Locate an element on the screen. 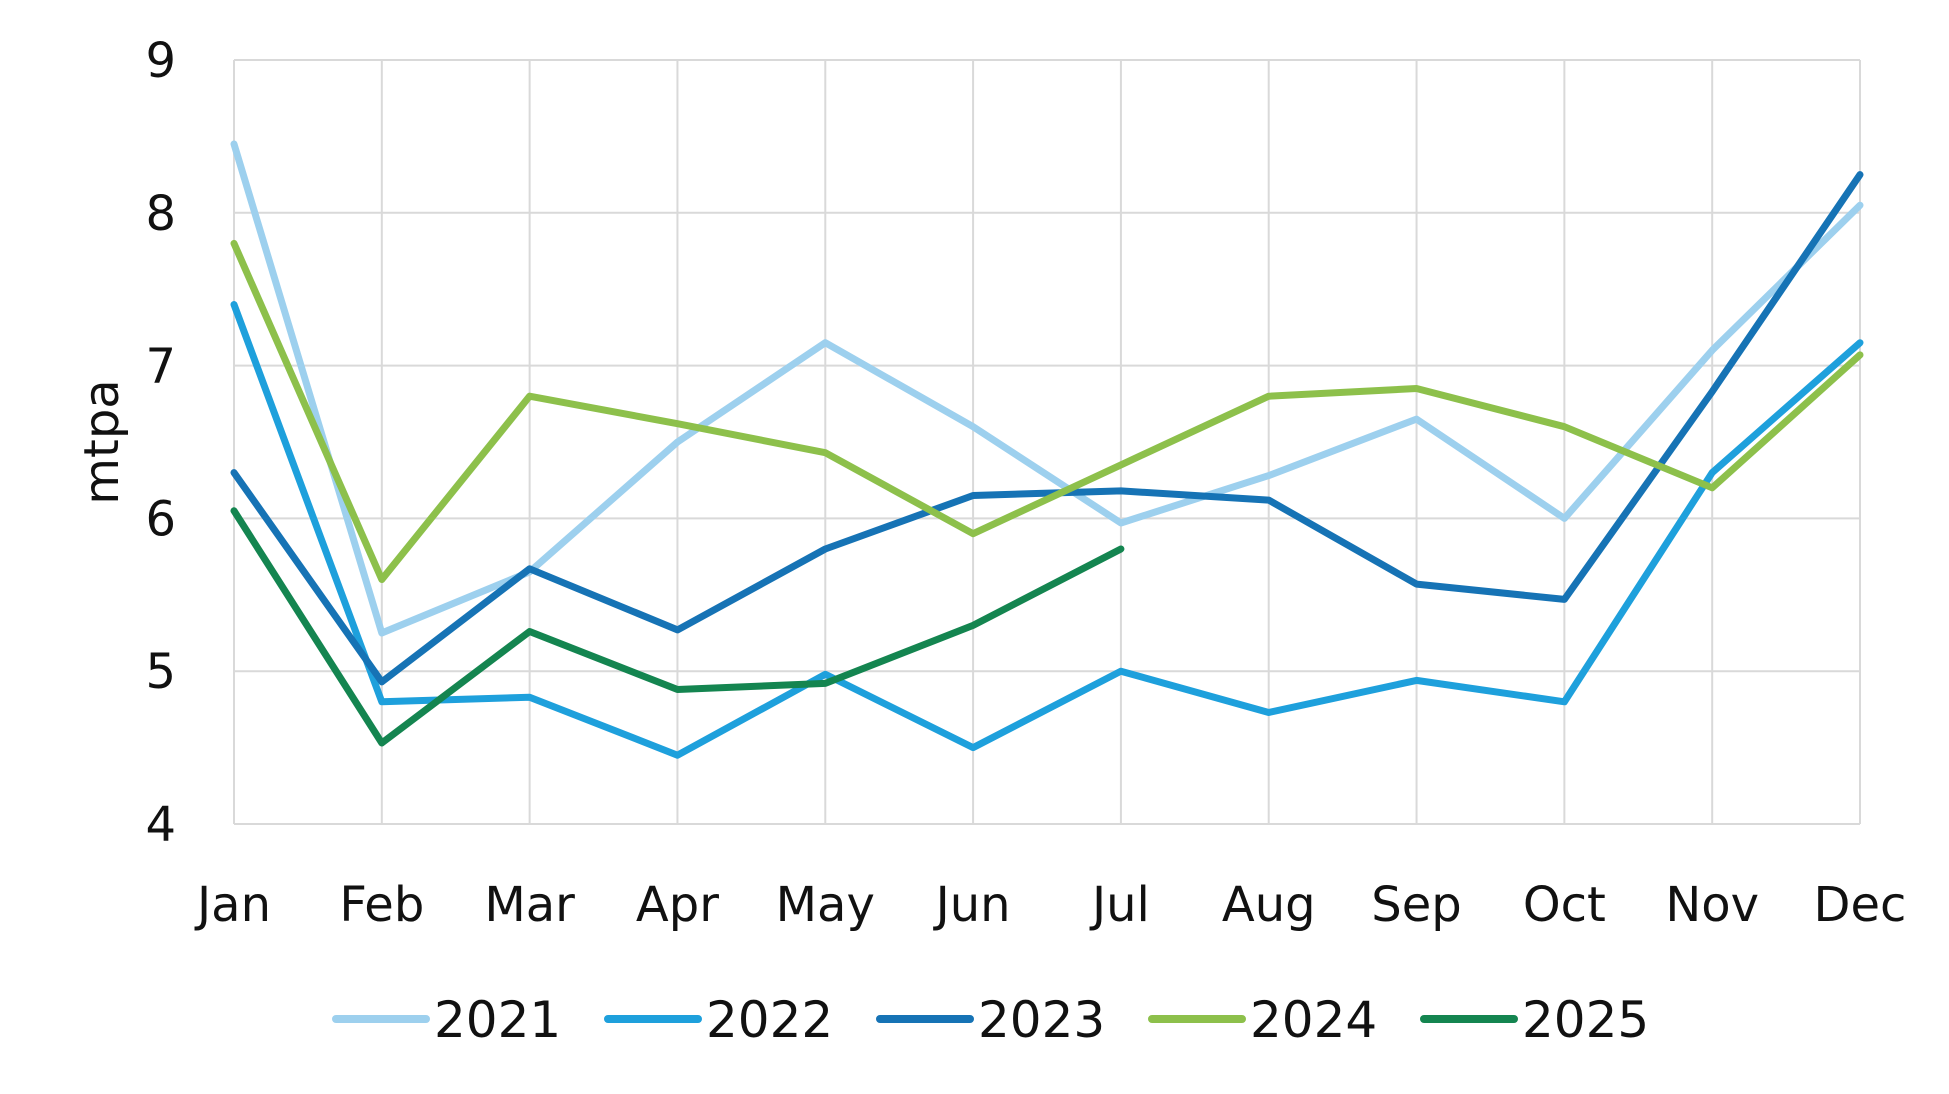 This screenshot has height=1094, width=1949. x-tick-label: Apr is located at coordinates (677, 905).